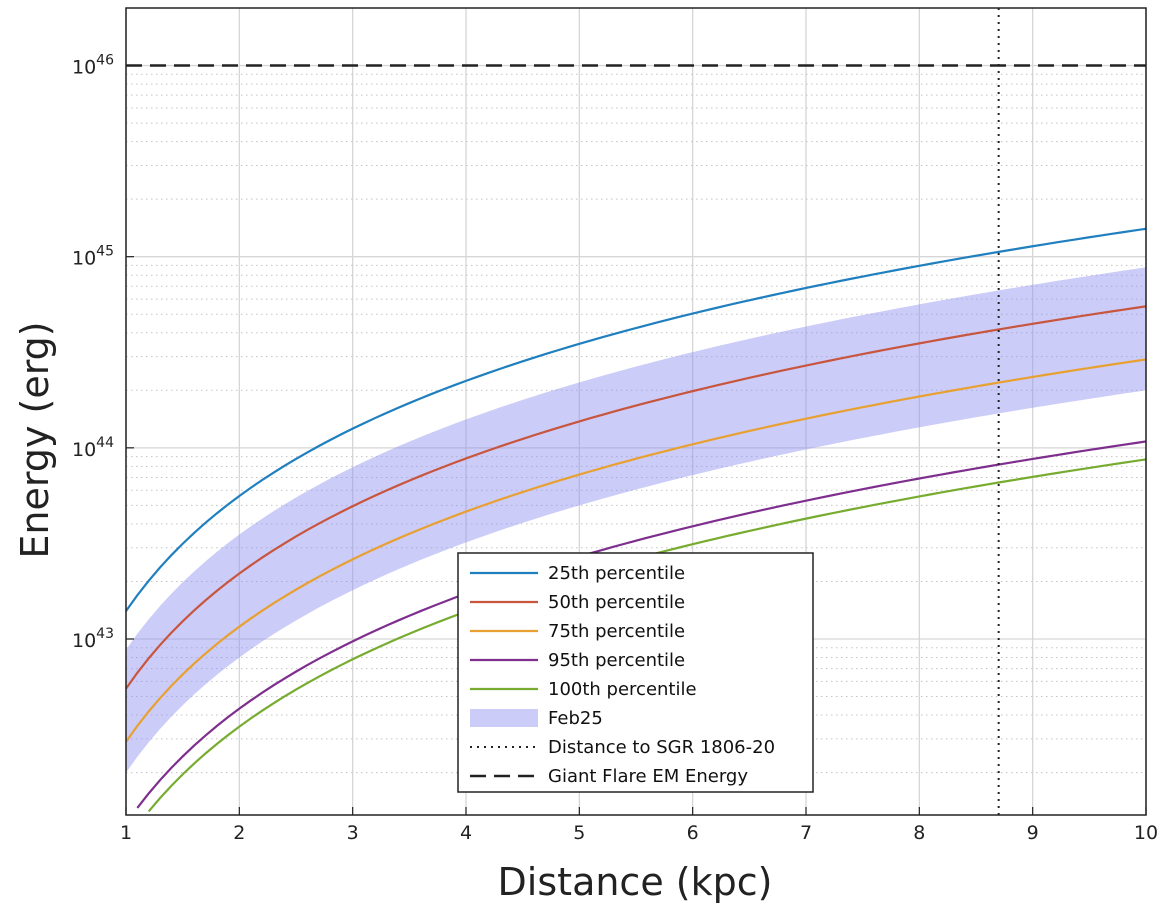 This screenshot has height=905, width=1166. Describe the element at coordinates (648, 776) in the screenshot. I see `legend-label: Giant Flare EM Energy` at that location.